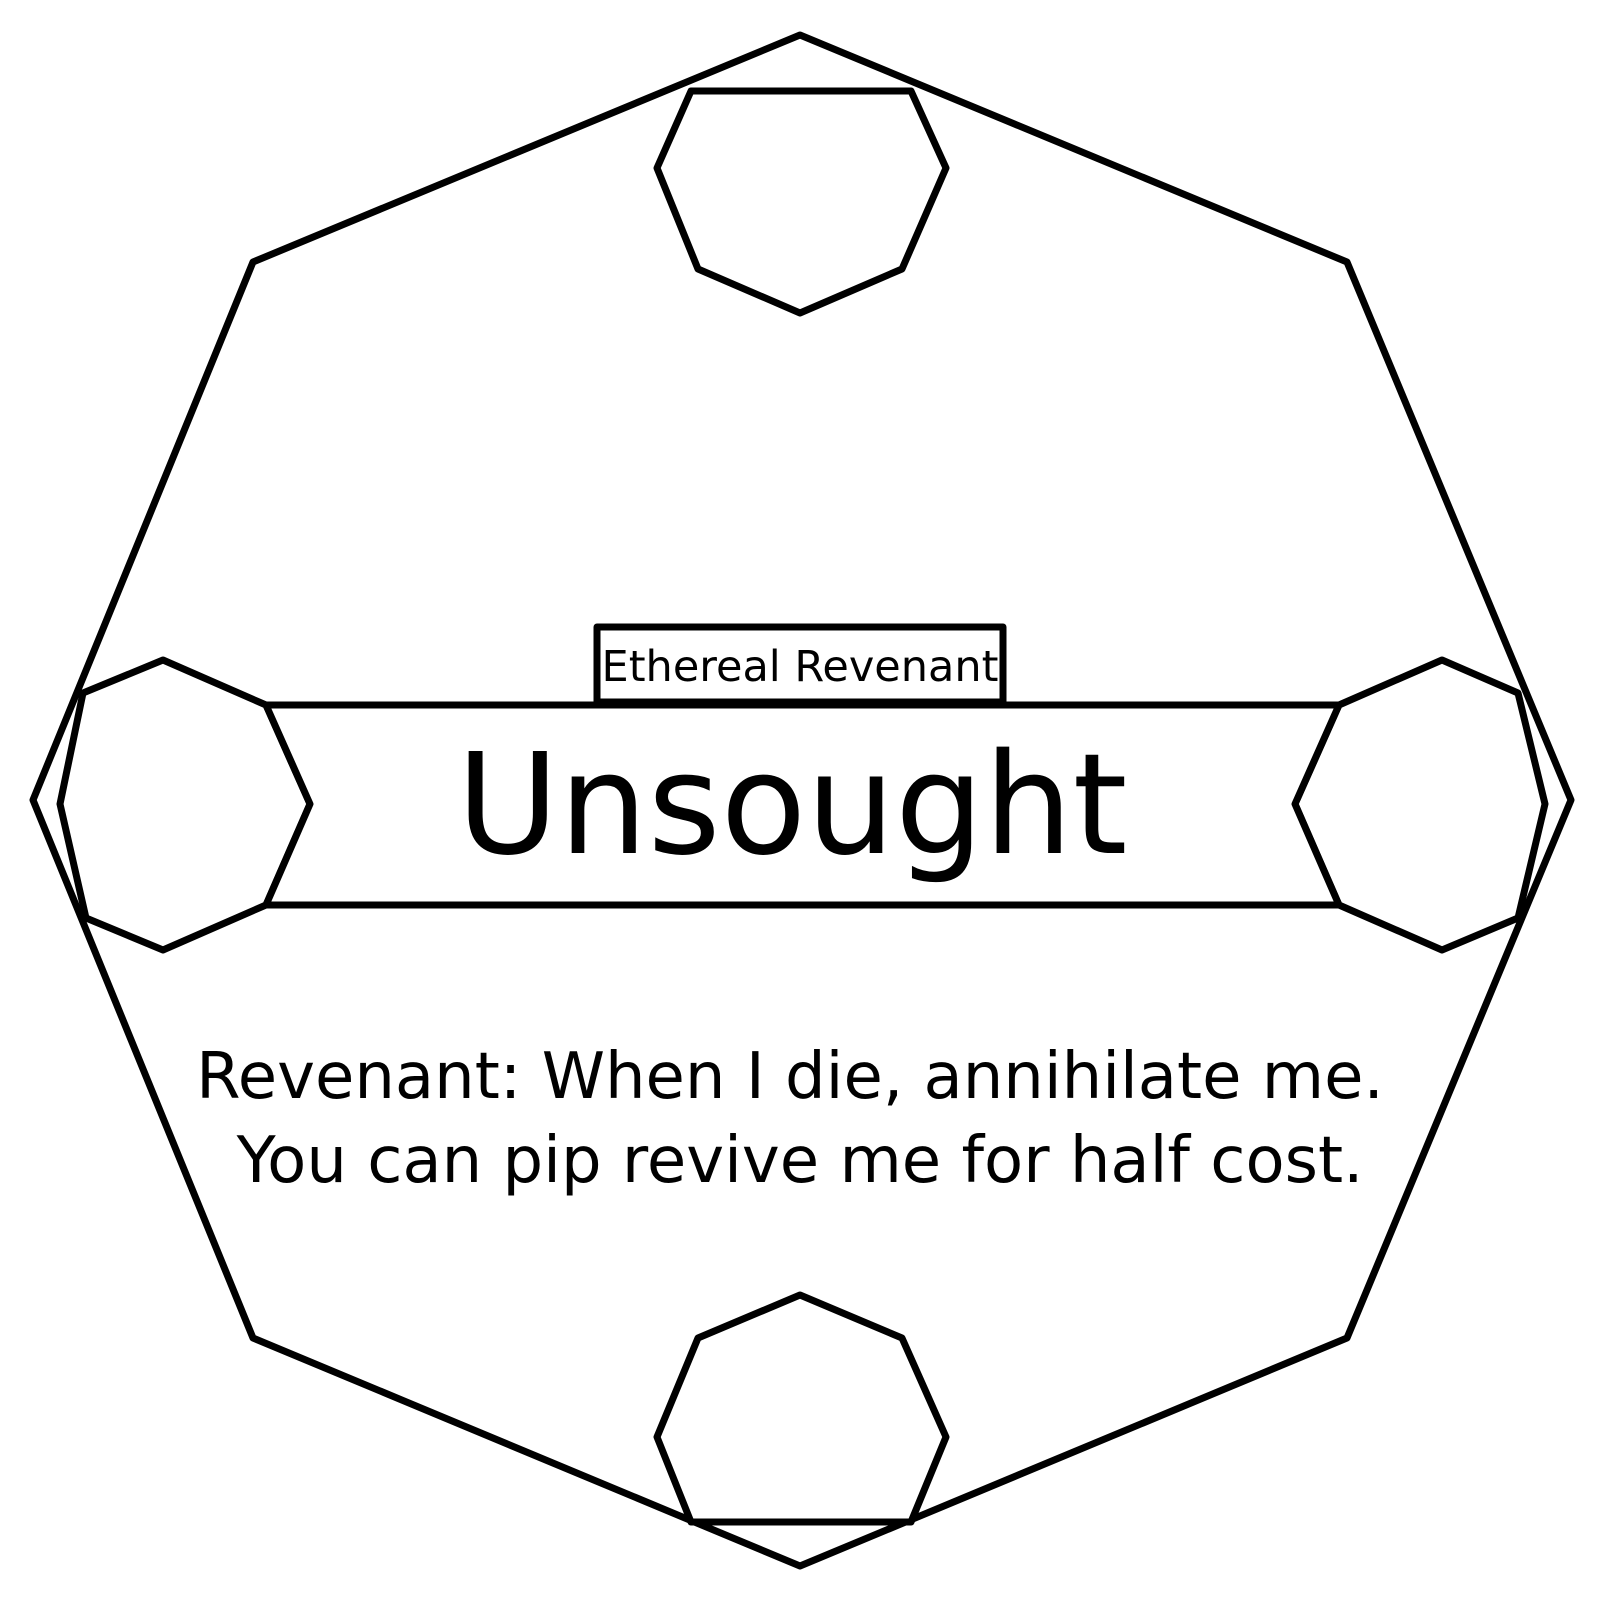 This screenshot has height=1600, width=1600. What do you see at coordinates (801, 1408) in the screenshot?
I see `bottom-pip-socket` at bounding box center [801, 1408].